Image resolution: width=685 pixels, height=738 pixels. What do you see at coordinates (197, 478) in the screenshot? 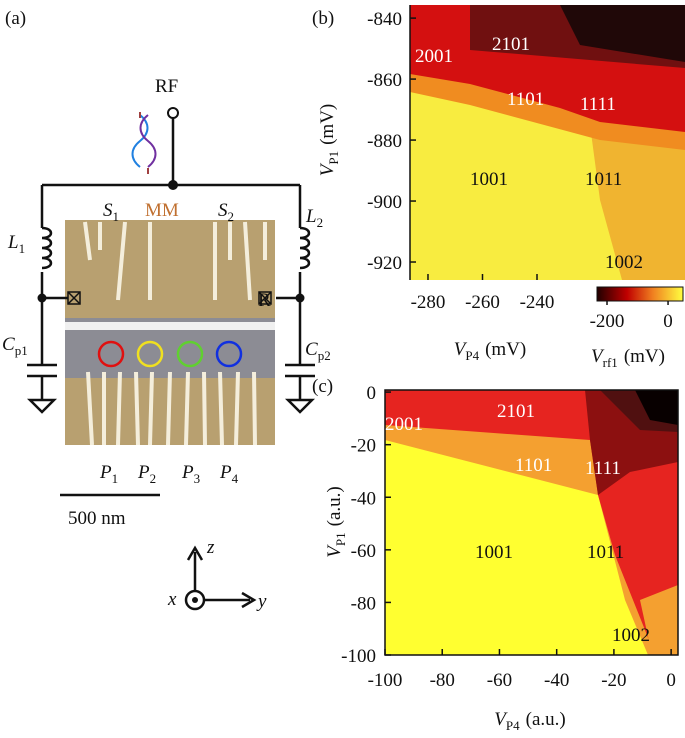
I see `gate-label-sub: 3` at bounding box center [197, 478].